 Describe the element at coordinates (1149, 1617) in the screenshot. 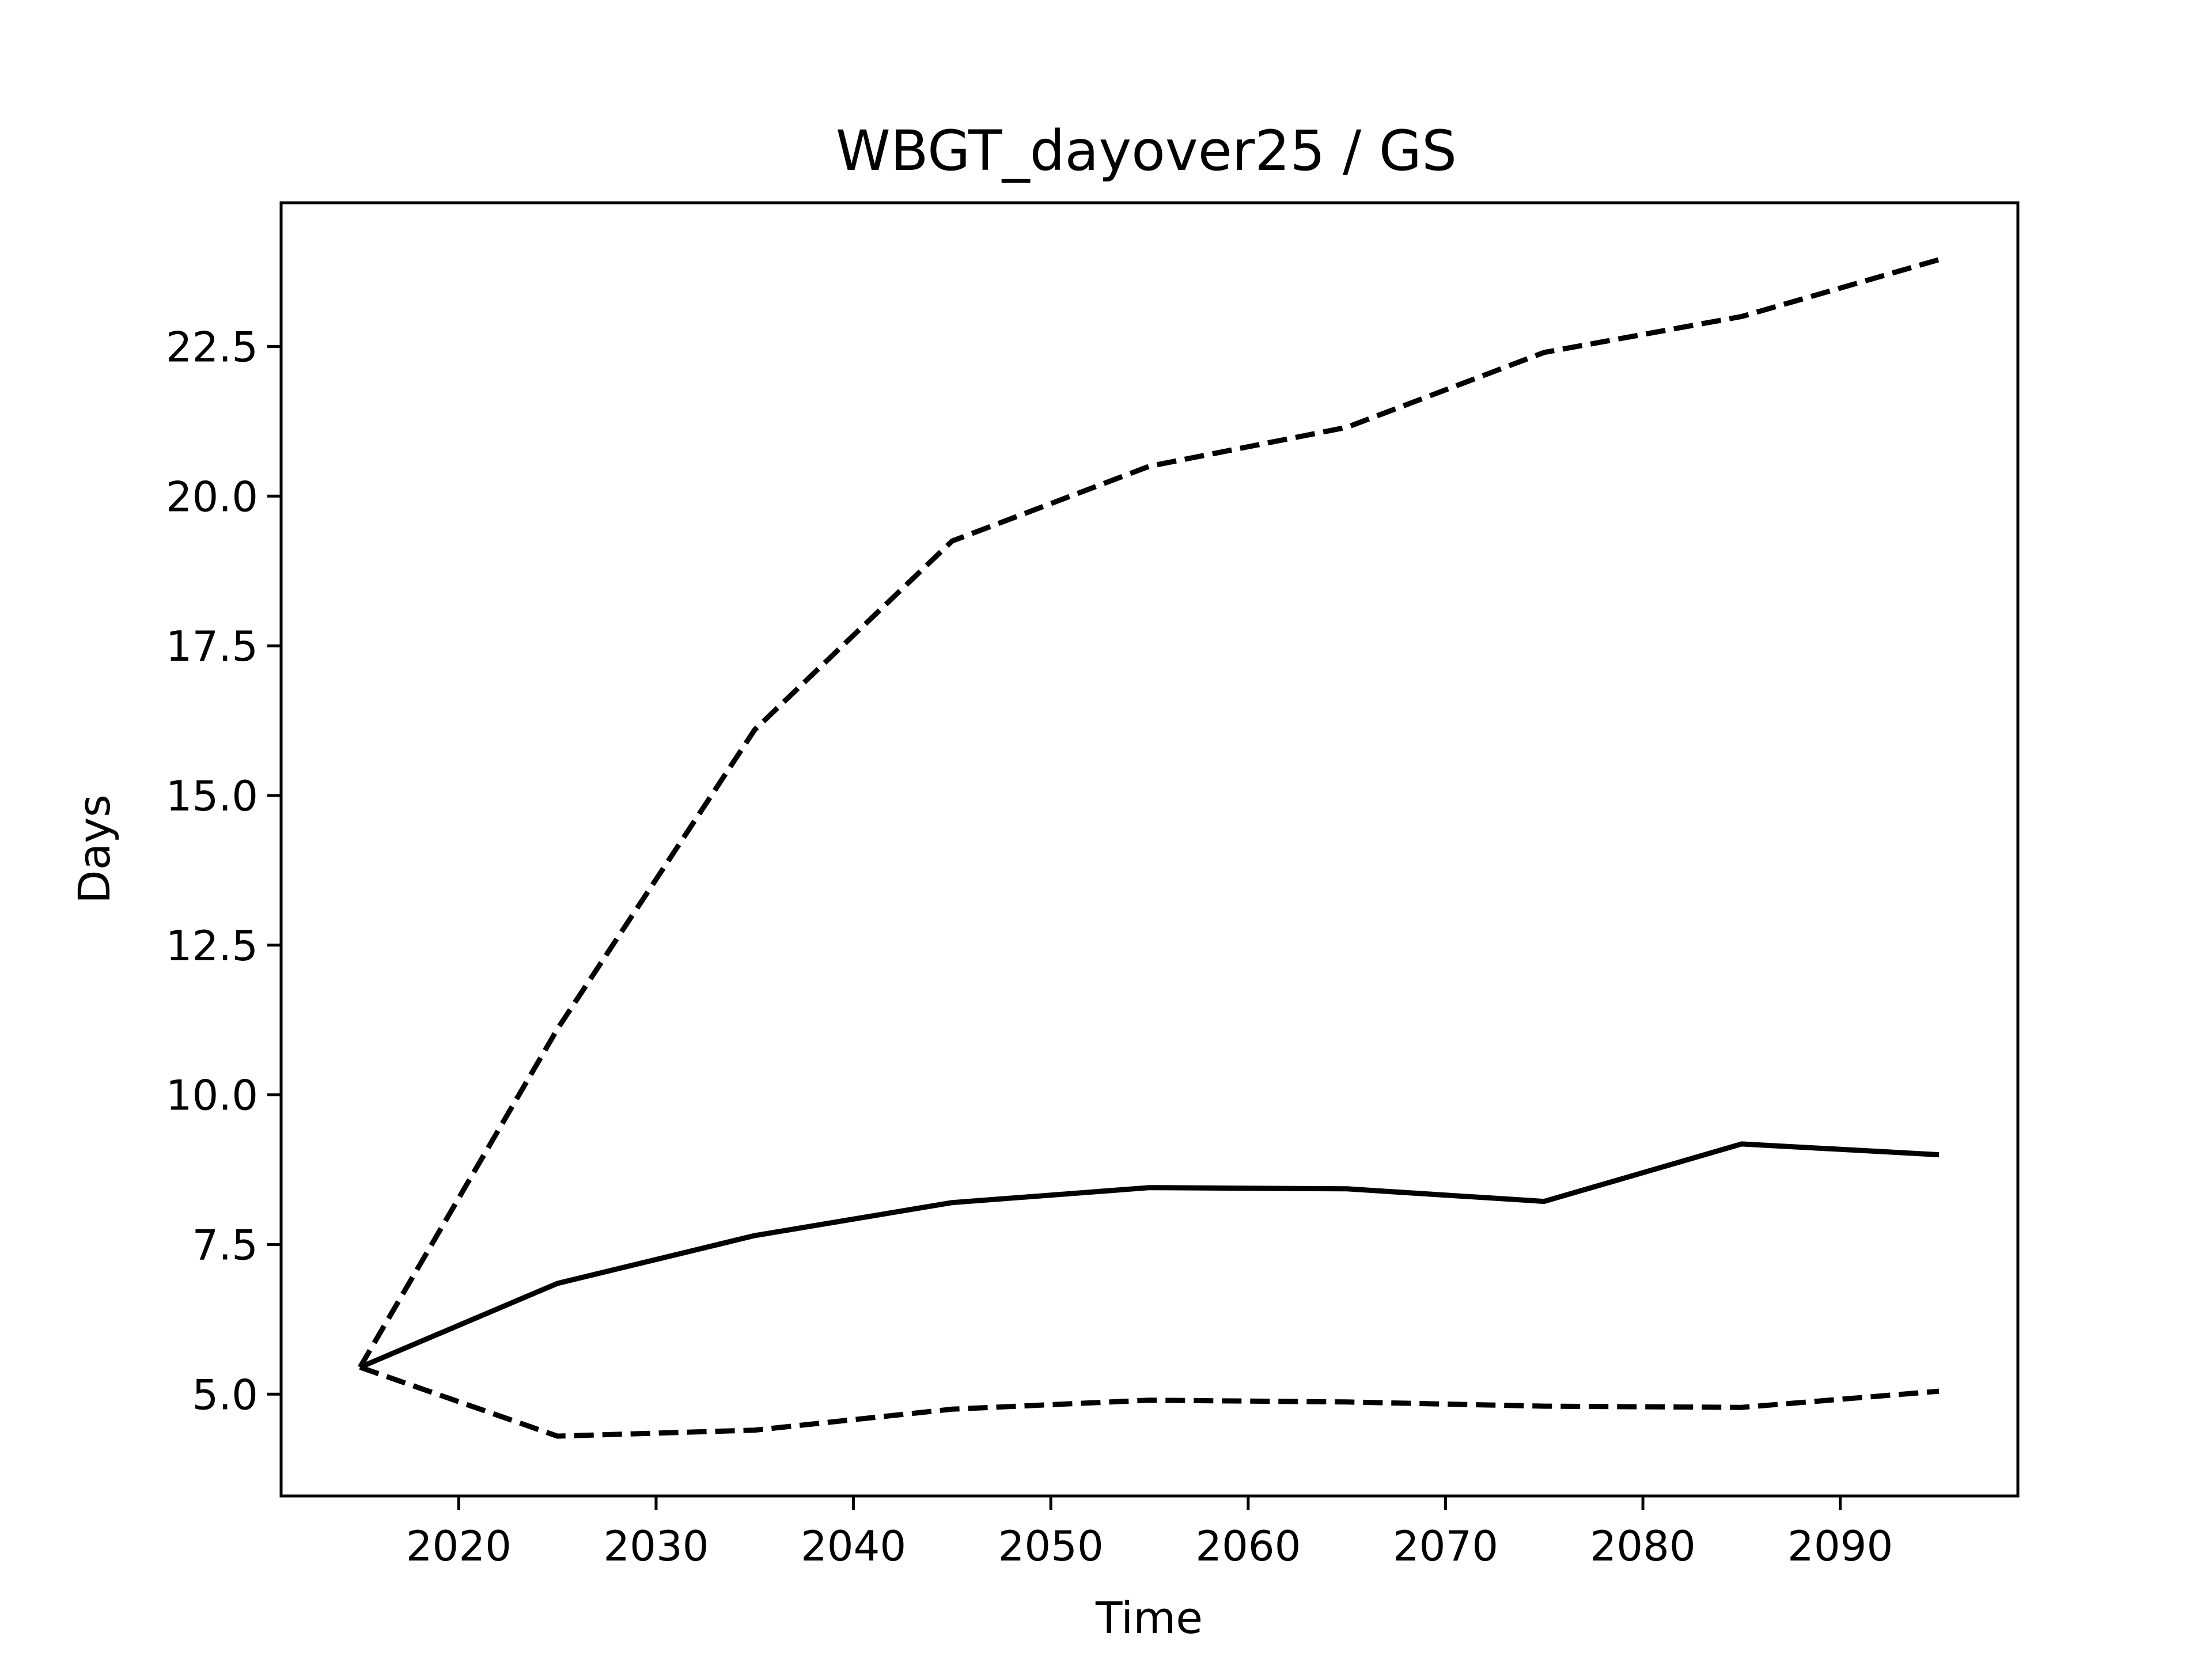

I see `x-axis-label: Time` at that location.